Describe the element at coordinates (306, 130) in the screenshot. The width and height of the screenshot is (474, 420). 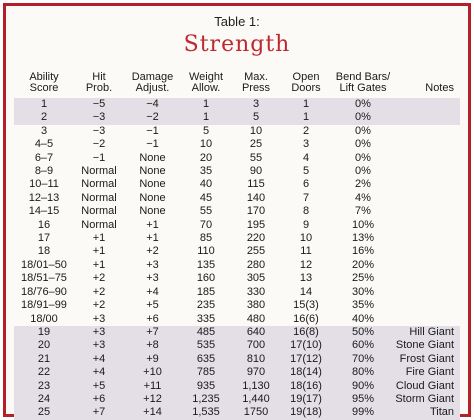
I see `cell-open-doors: 2` at that location.